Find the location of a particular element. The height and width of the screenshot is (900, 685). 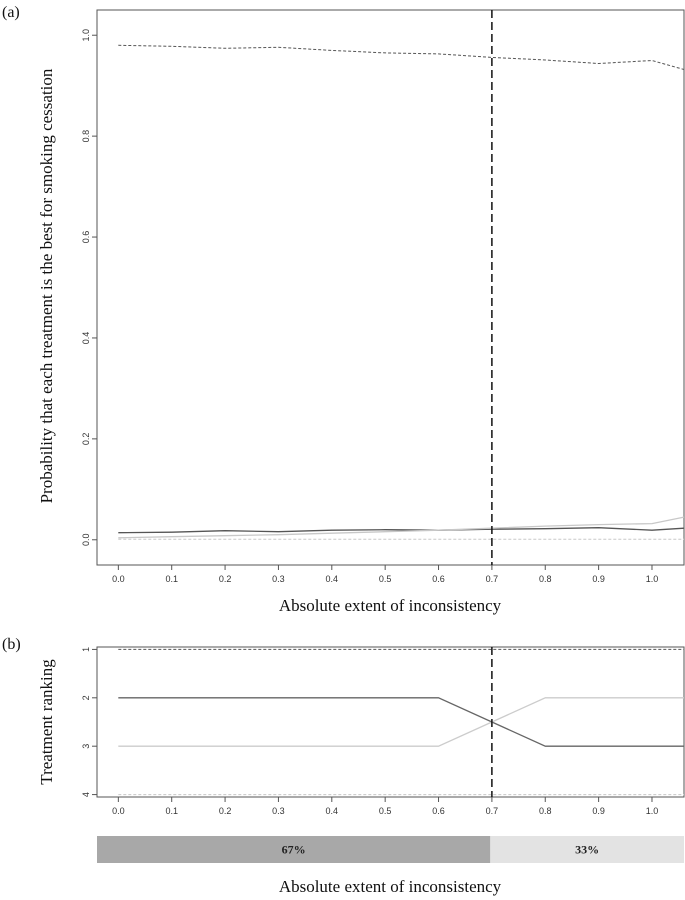

panel-b-y-ticks: 1 2 3 4 is located at coordinates (89, 722).